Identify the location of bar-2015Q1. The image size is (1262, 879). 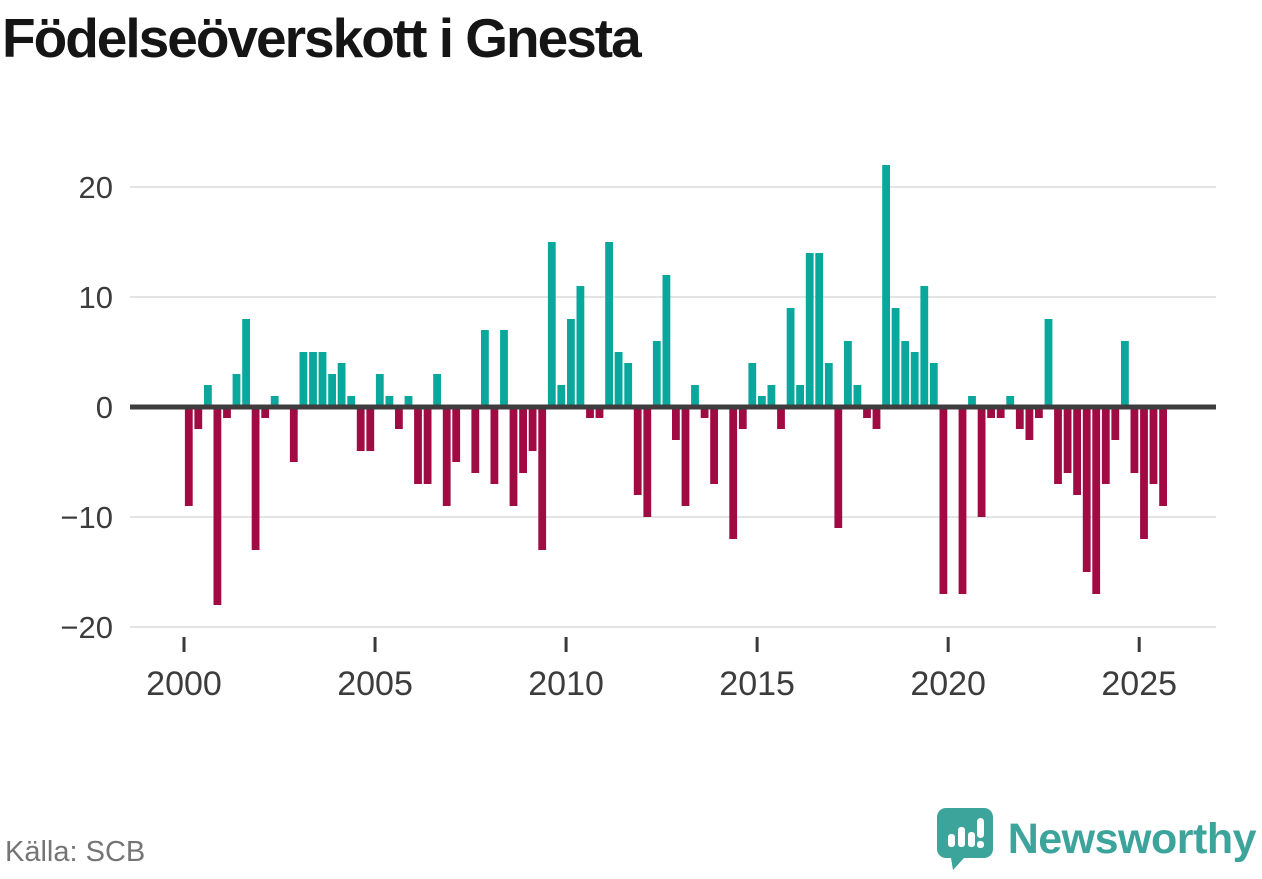
(762, 401).